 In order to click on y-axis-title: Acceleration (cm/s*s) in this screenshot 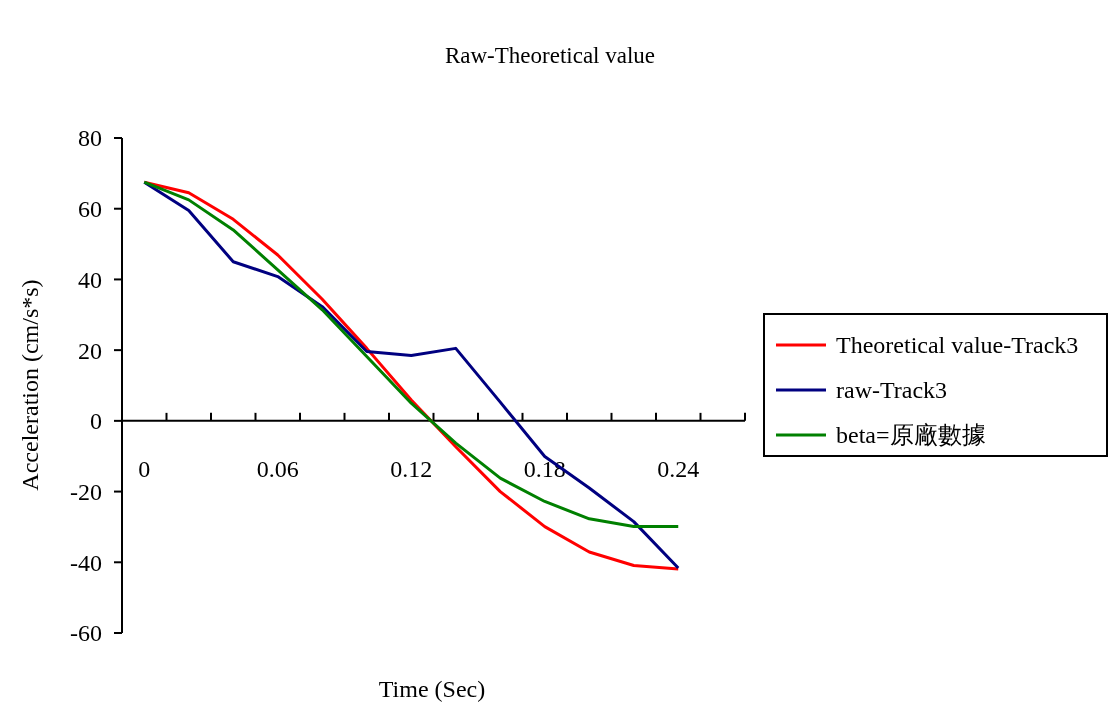, I will do `click(30, 385)`.